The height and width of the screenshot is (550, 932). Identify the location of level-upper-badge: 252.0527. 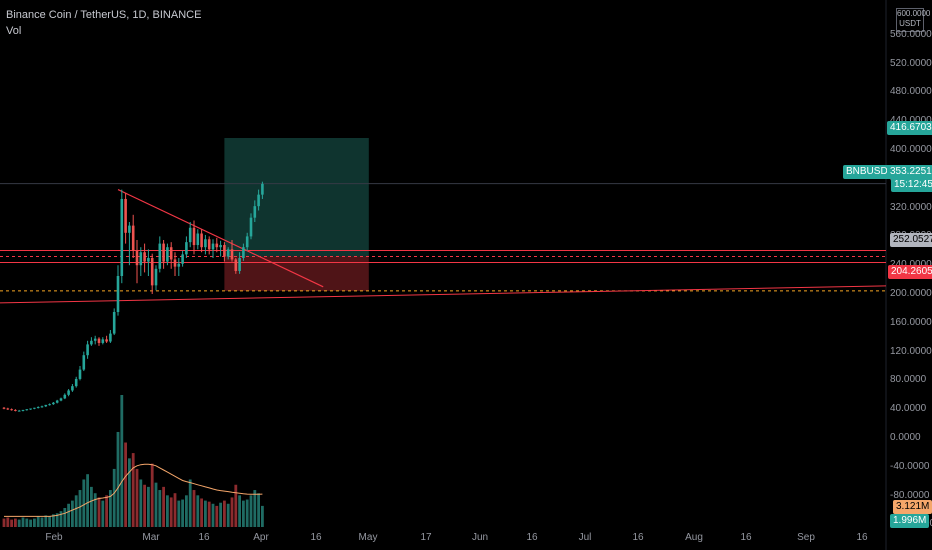
(911, 240).